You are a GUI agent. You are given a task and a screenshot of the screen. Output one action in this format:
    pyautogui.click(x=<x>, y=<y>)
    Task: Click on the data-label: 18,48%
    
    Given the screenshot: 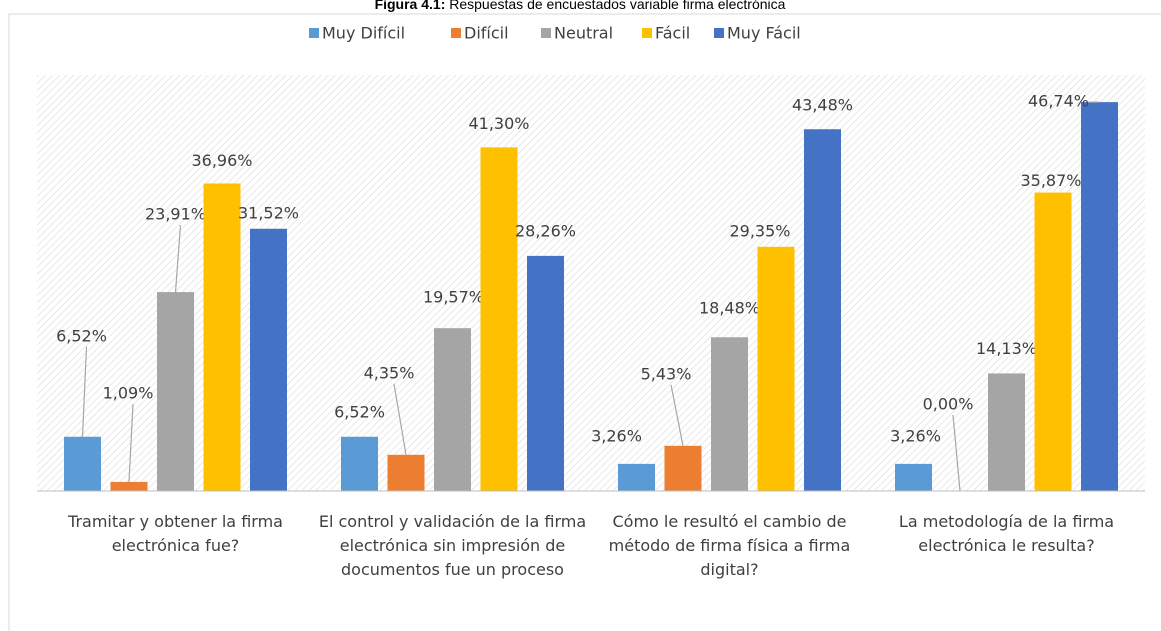 What is the action you would take?
    pyautogui.click(x=729, y=308)
    